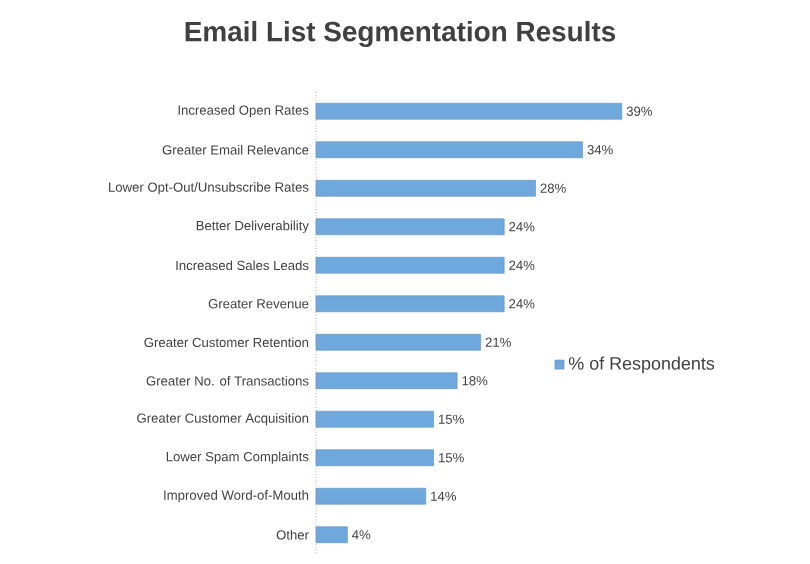  I want to click on chart-title: Email List Segmentation Results, so click(400, 34).